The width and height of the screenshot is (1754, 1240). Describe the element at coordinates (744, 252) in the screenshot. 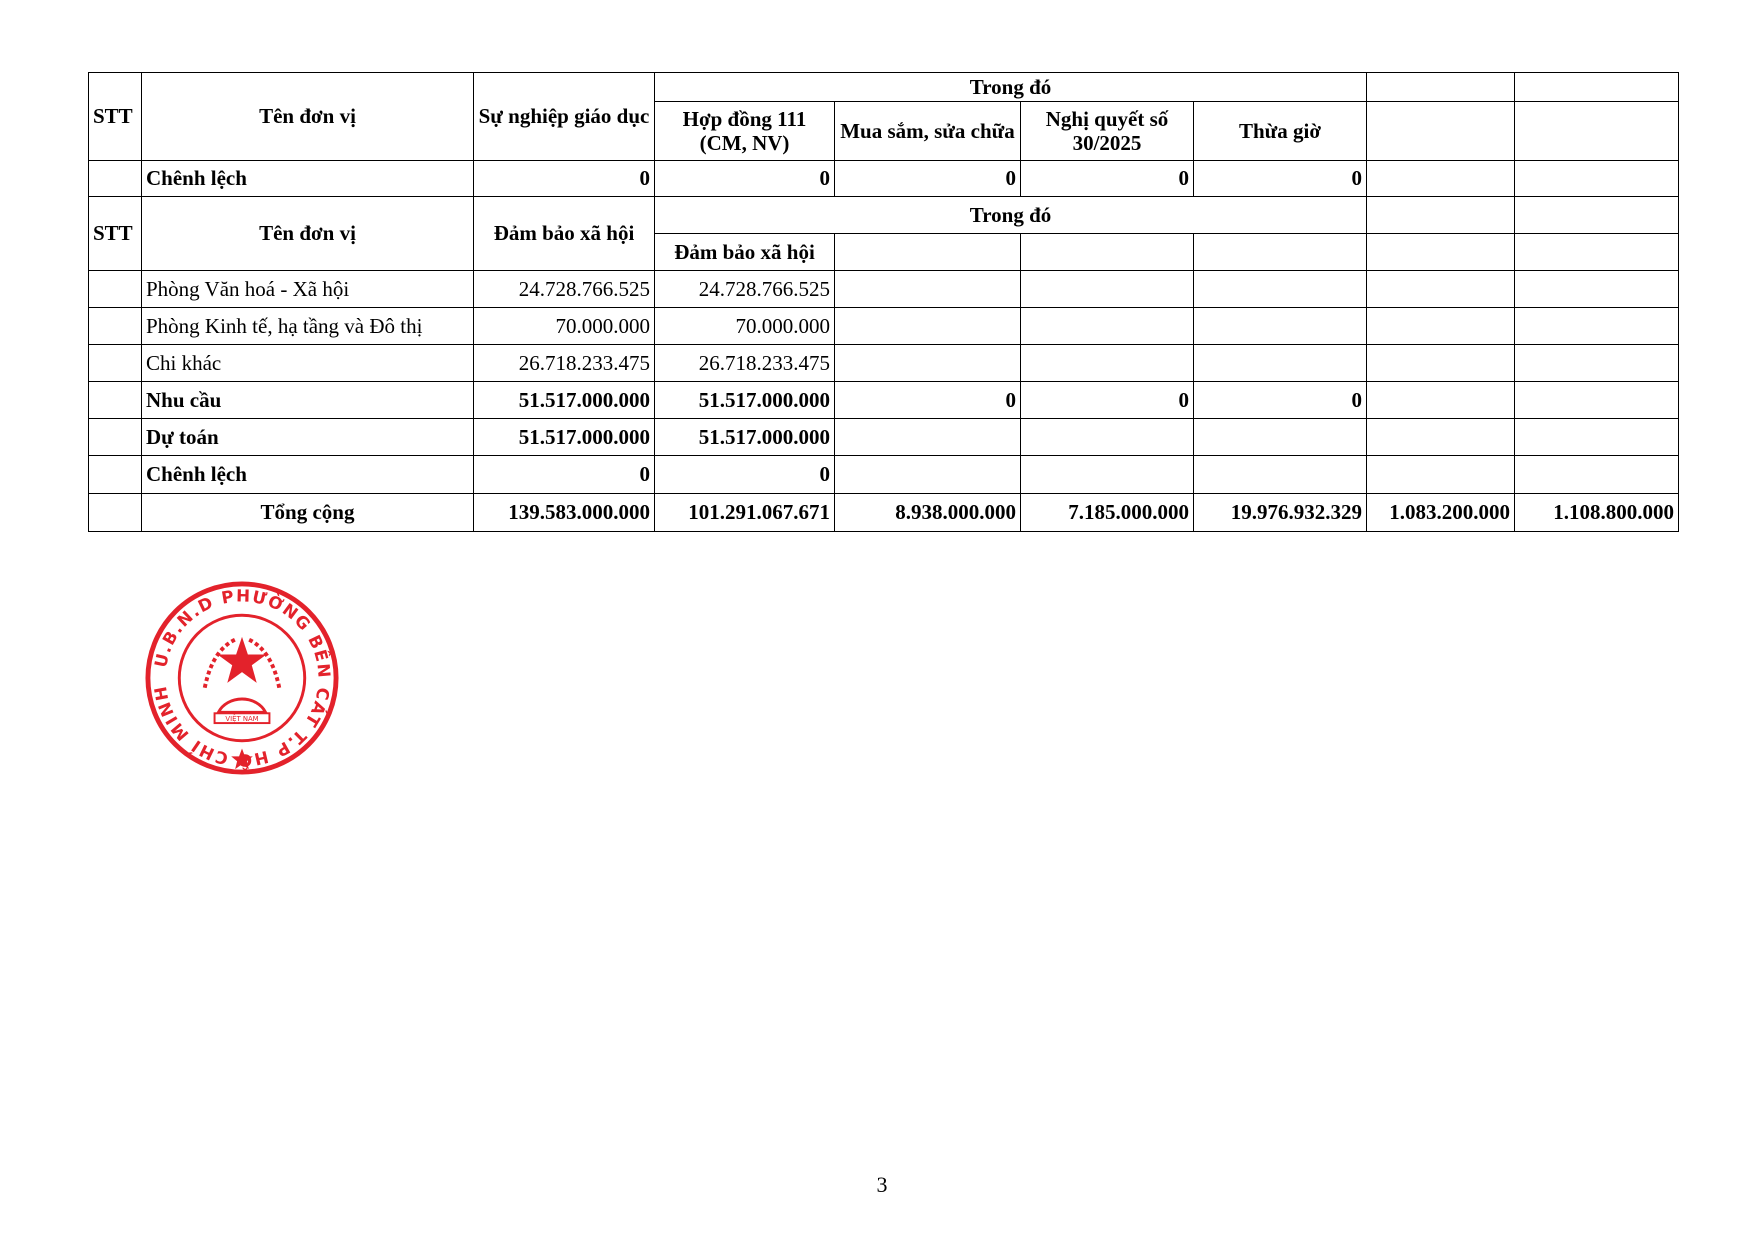

I see `sub-header: Đảm bảo xã hội` at that location.